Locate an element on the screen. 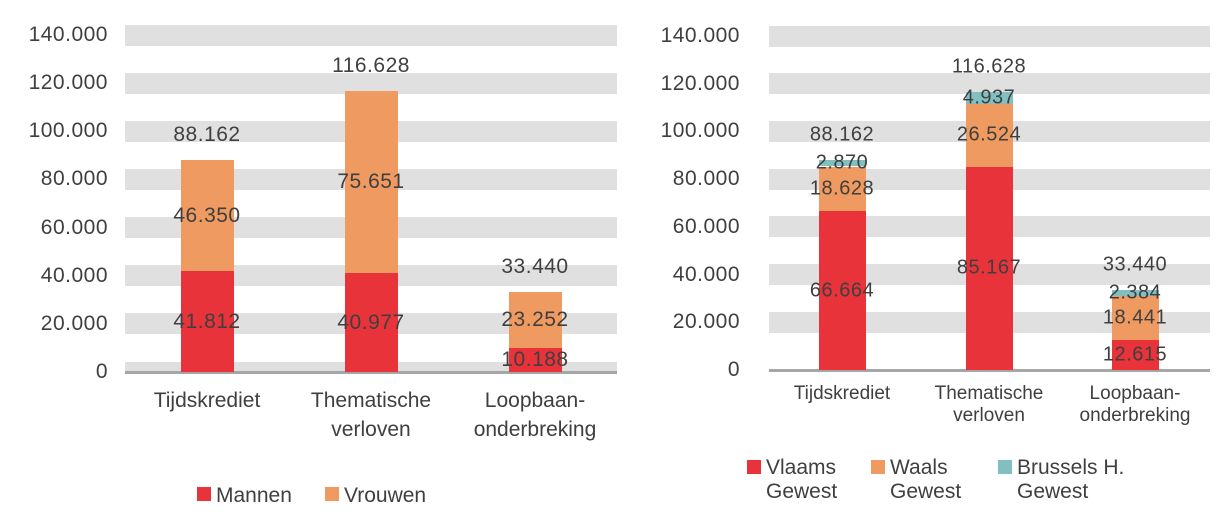 This screenshot has width=1231, height=531. segment-data-label: 26.524 is located at coordinates (989, 134).